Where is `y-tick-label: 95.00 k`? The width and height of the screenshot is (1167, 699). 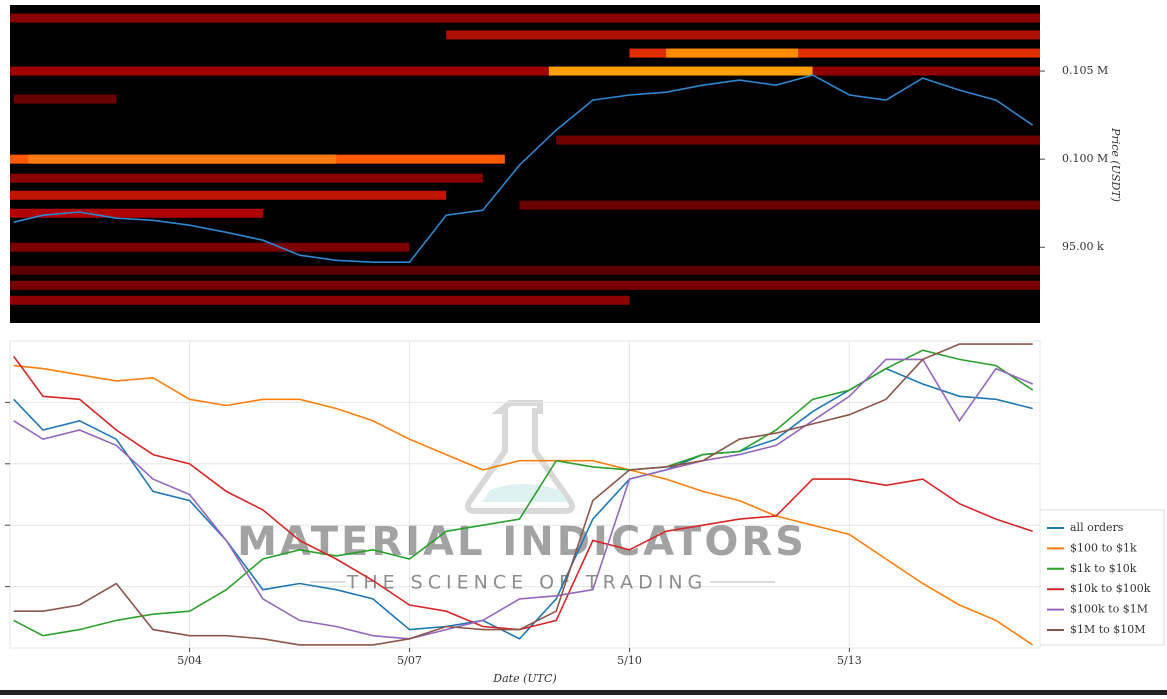
y-tick-label: 95.00 k is located at coordinates (1083, 246).